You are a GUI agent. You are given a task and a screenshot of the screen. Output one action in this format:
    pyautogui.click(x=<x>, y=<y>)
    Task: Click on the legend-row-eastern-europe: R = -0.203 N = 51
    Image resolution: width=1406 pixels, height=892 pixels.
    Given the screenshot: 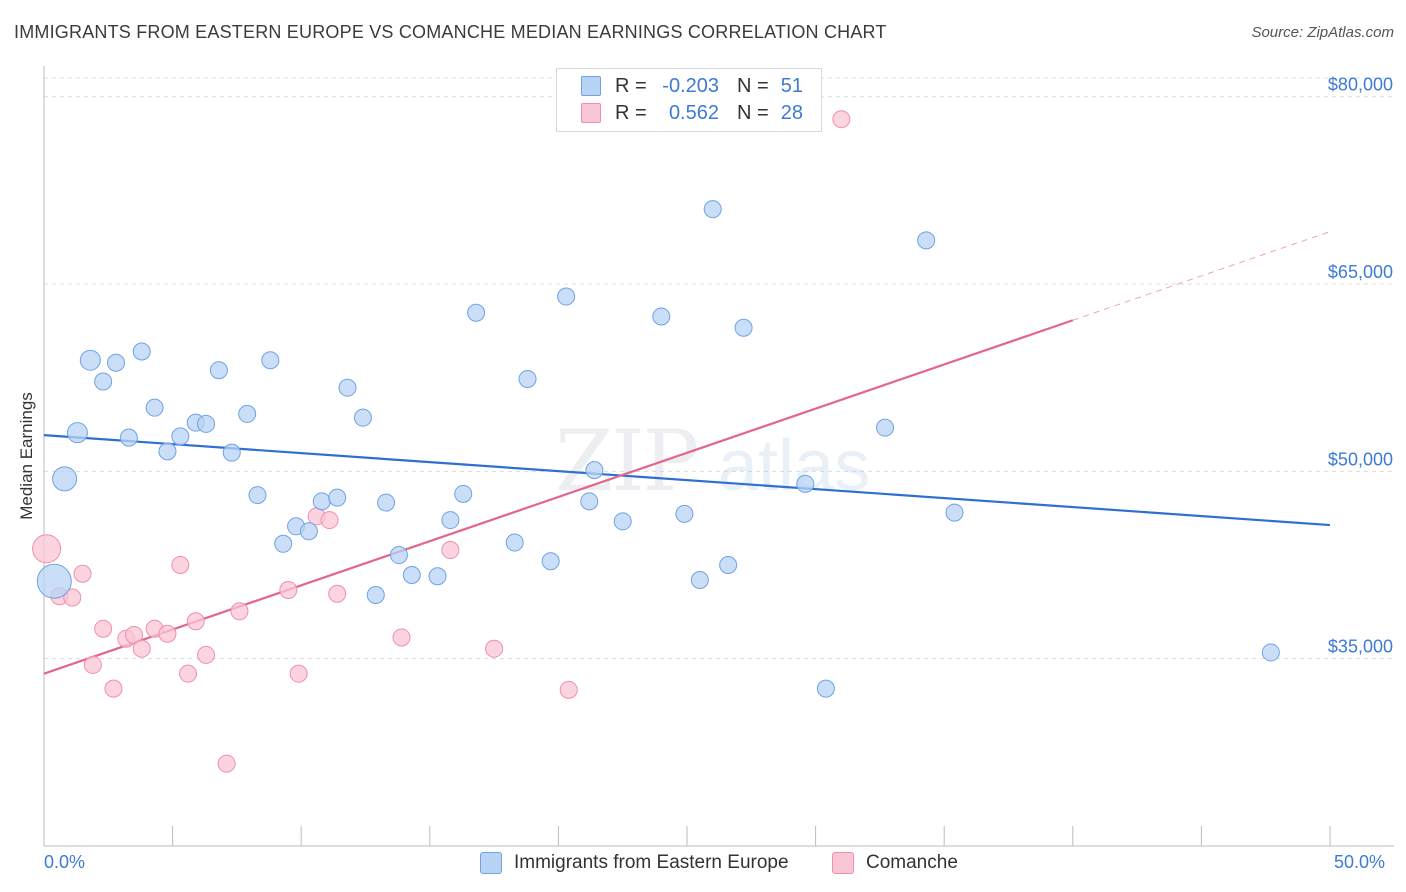 What is the action you would take?
    pyautogui.click(x=692, y=86)
    